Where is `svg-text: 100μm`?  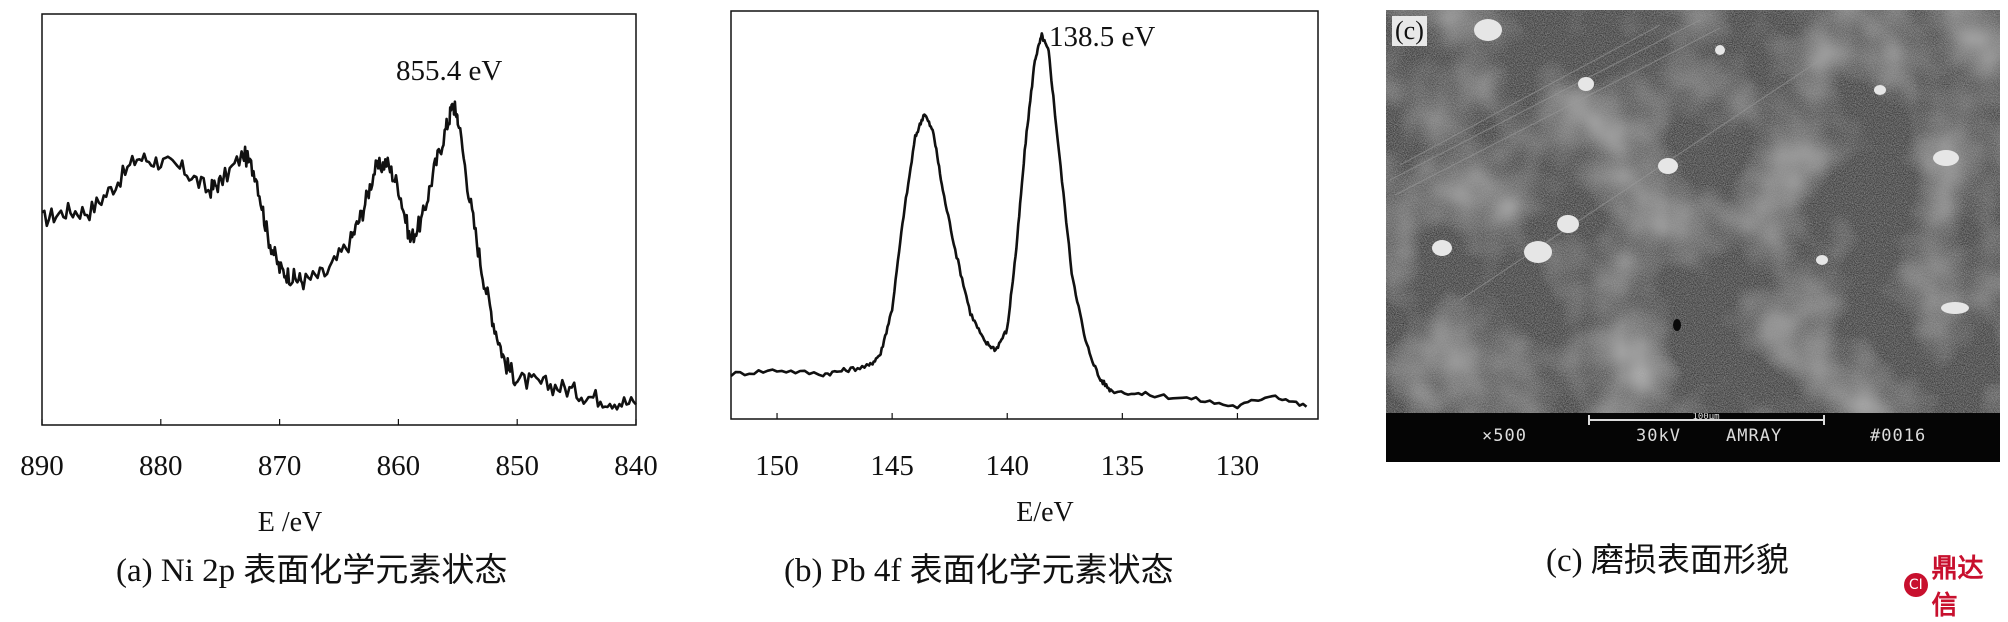
svg-text: 100μm is located at coordinates (1705, 417).